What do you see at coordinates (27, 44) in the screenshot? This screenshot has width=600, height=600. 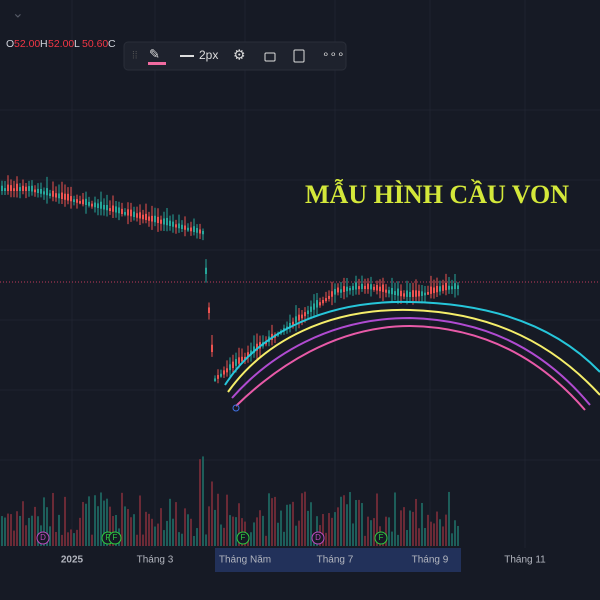 I see `ohlc-value: 52.00` at bounding box center [27, 44].